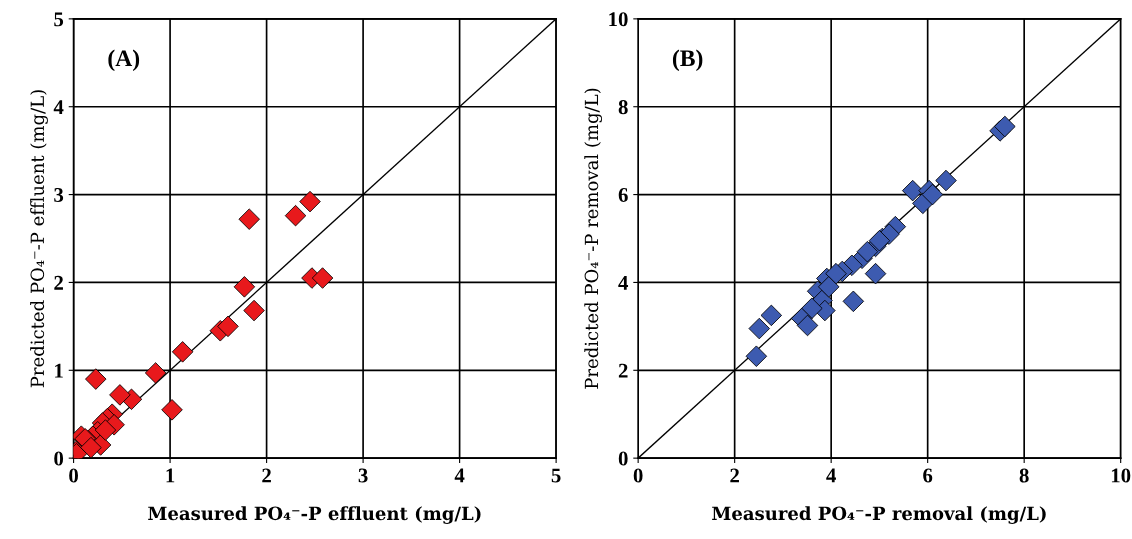 The height and width of the screenshot is (539, 1132). Describe the element at coordinates (170, 475) in the screenshot. I see `x-tick-label: 1` at that location.